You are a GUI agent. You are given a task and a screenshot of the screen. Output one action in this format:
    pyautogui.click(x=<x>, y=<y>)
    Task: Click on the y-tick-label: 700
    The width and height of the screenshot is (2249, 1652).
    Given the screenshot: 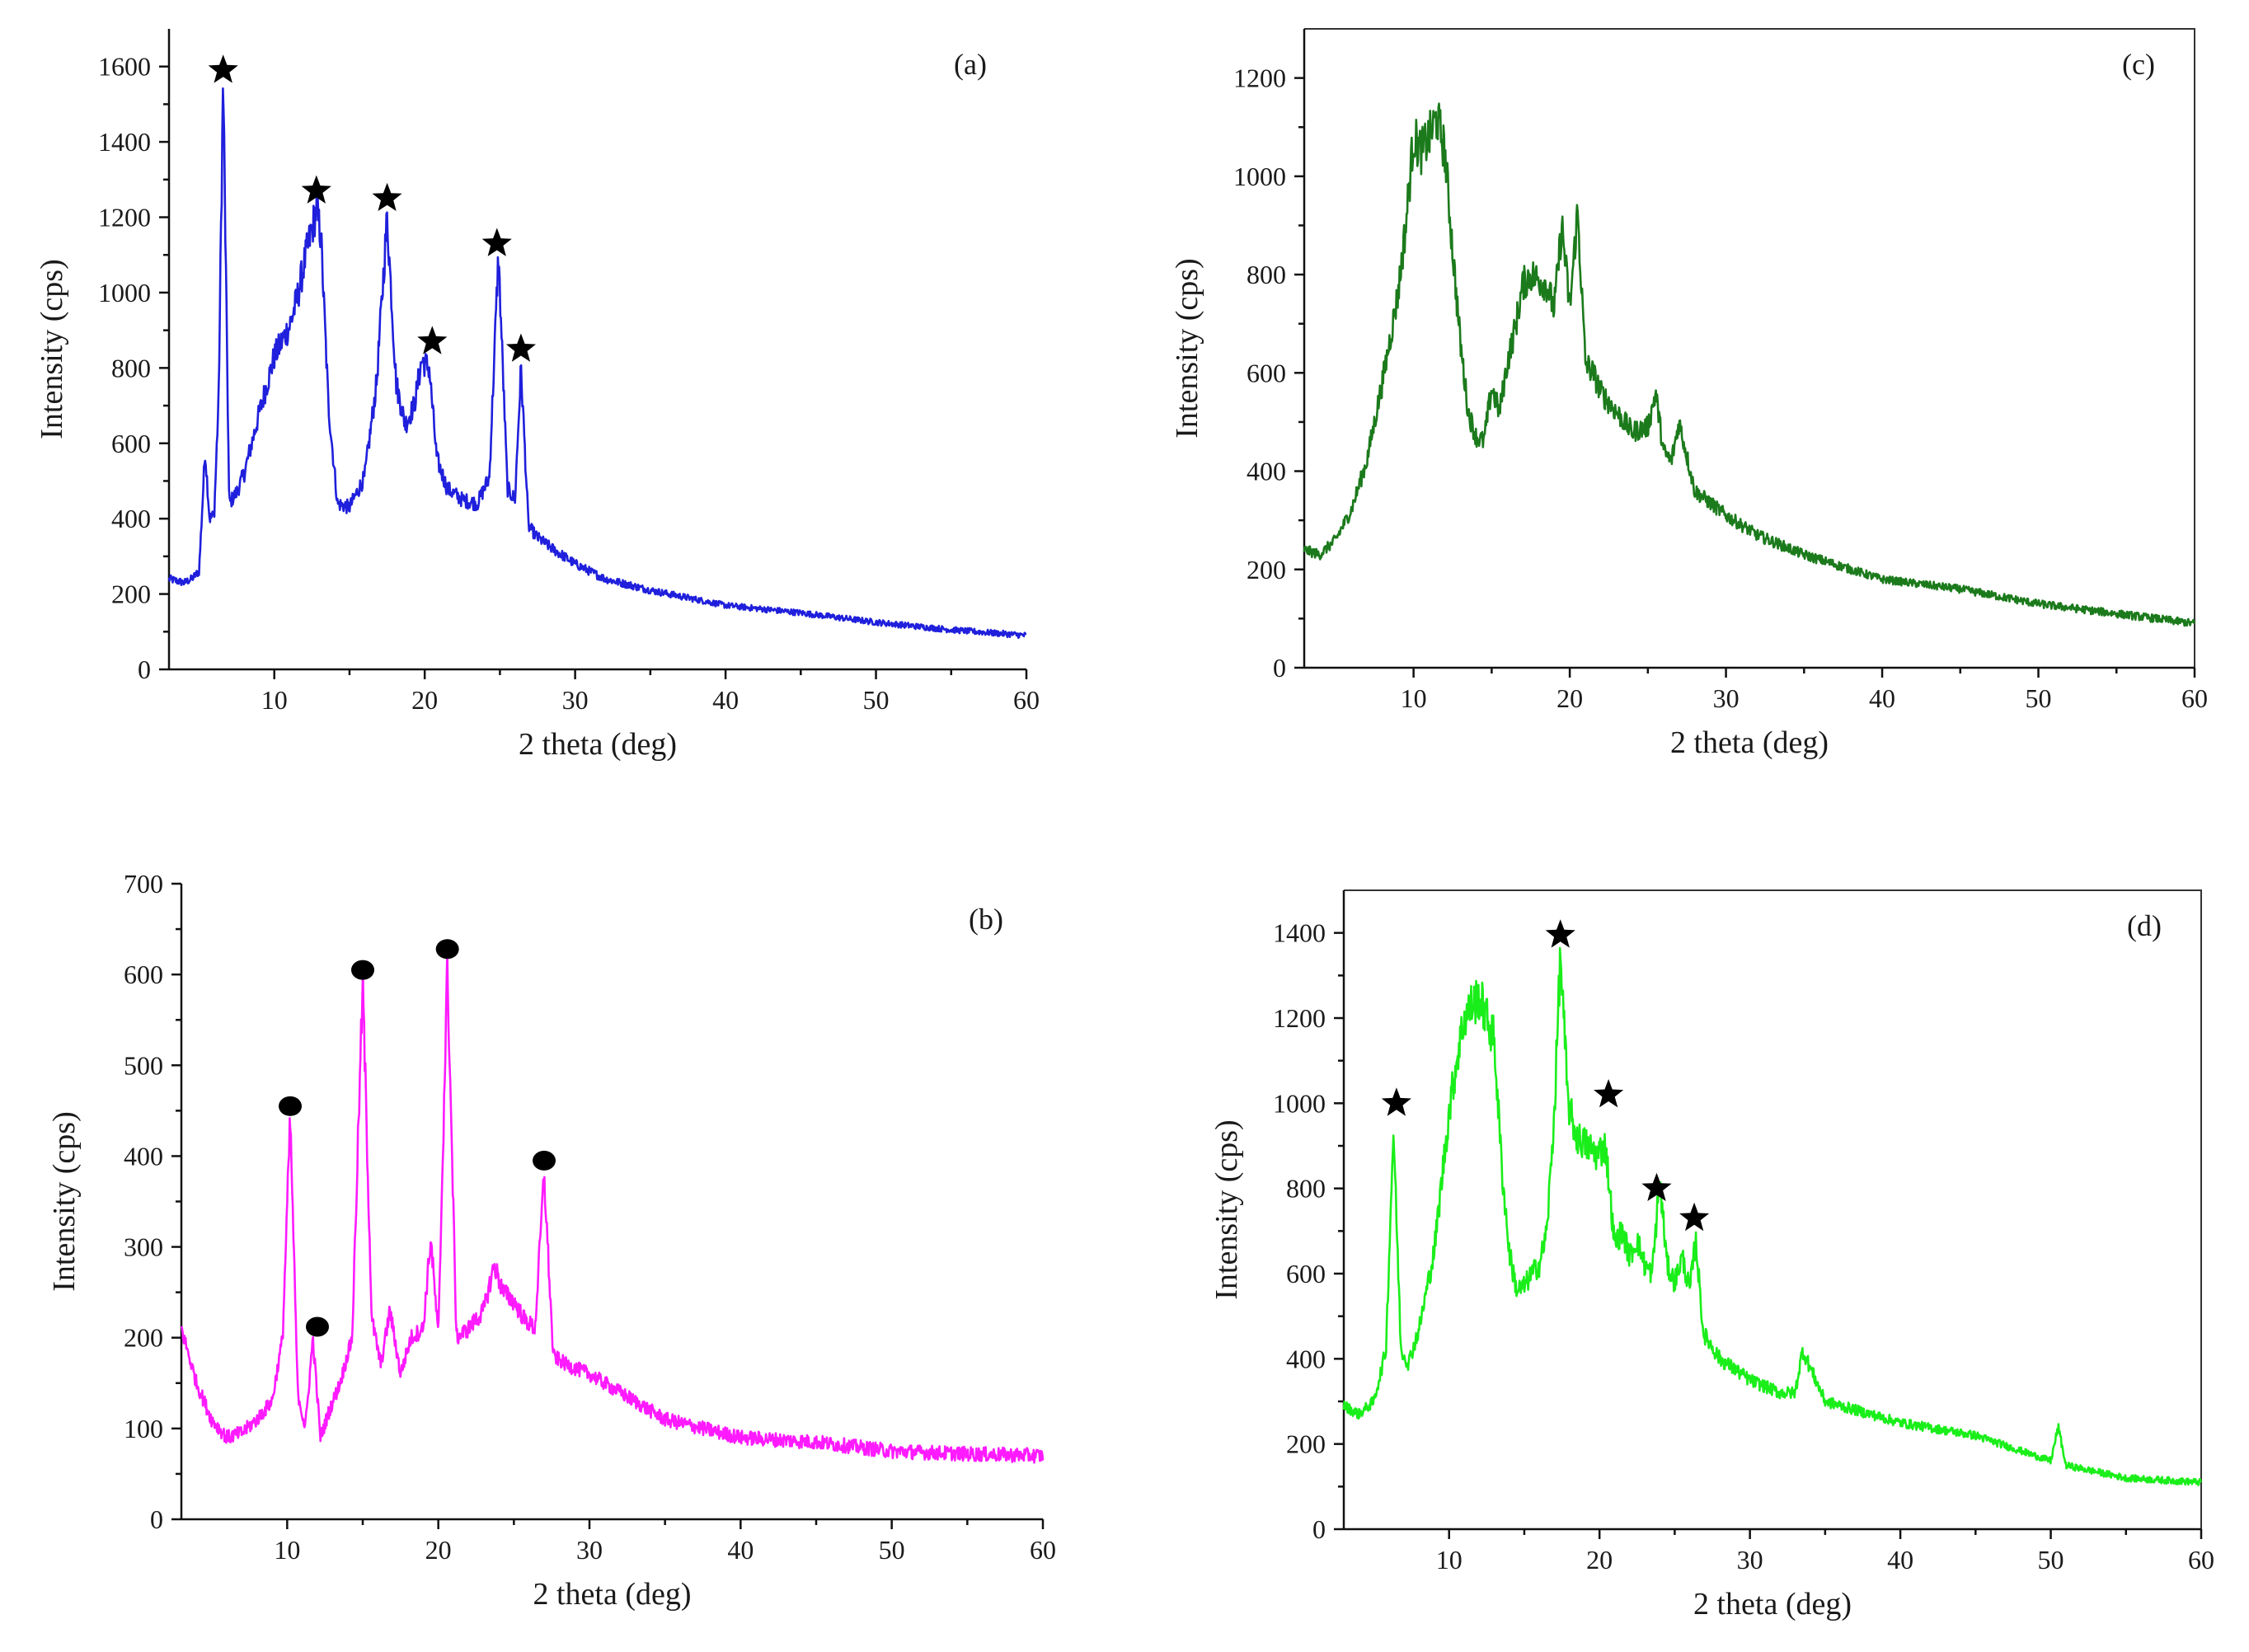 What is the action you would take?
    pyautogui.click(x=144, y=884)
    